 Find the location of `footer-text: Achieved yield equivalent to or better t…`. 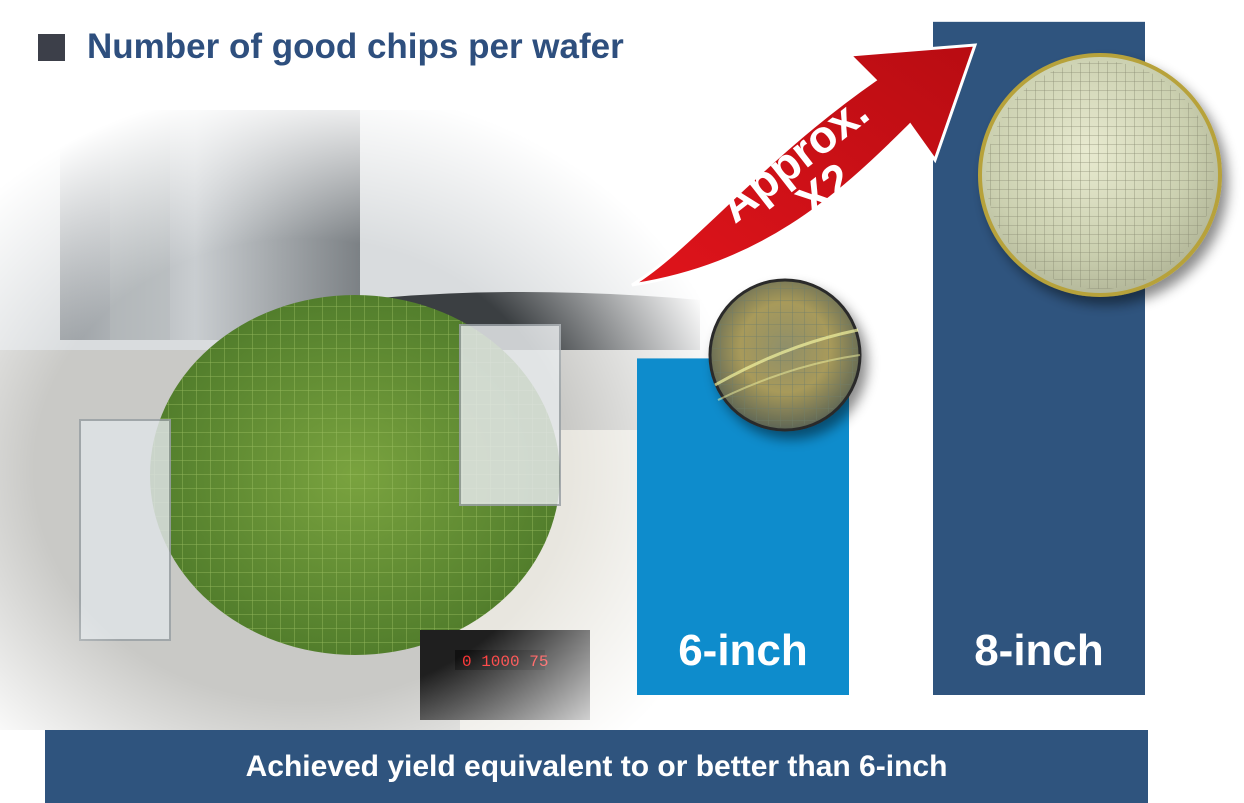

footer-text: Achieved yield equivalent to or better t… is located at coordinates (596, 766).